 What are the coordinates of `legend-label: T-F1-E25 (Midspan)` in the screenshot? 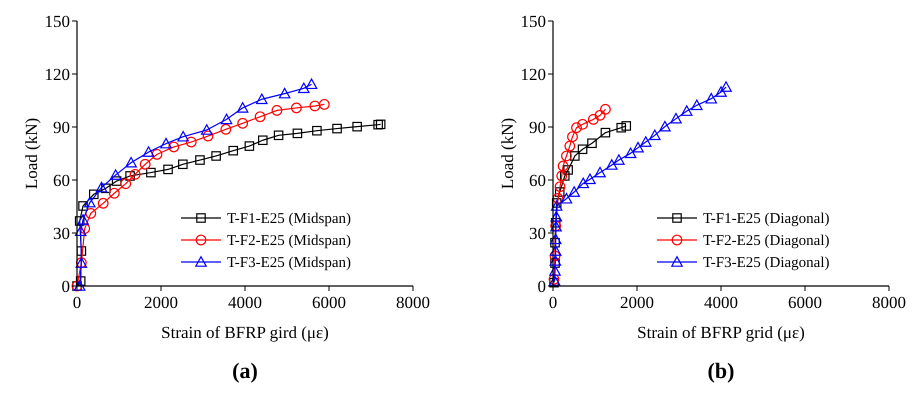 It's located at (289, 219).